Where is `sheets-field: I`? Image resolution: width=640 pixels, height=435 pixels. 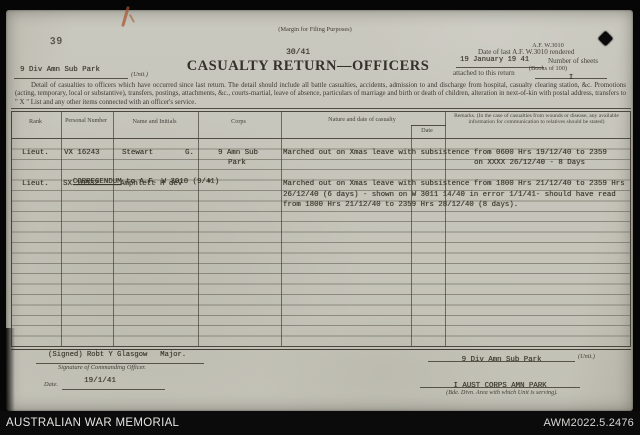 sheets-field: I is located at coordinates (571, 74).